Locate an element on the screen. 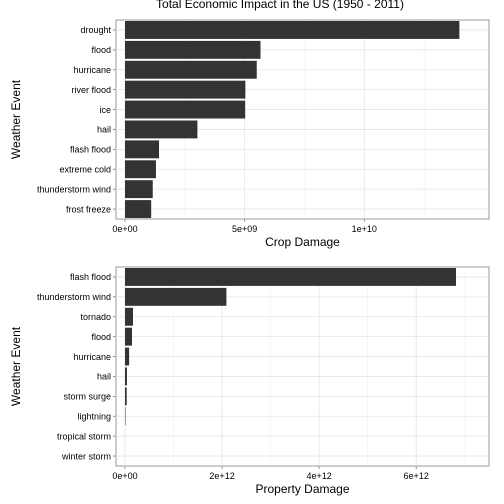 The image size is (504, 504). y-tick-label: drought is located at coordinates (95, 30).